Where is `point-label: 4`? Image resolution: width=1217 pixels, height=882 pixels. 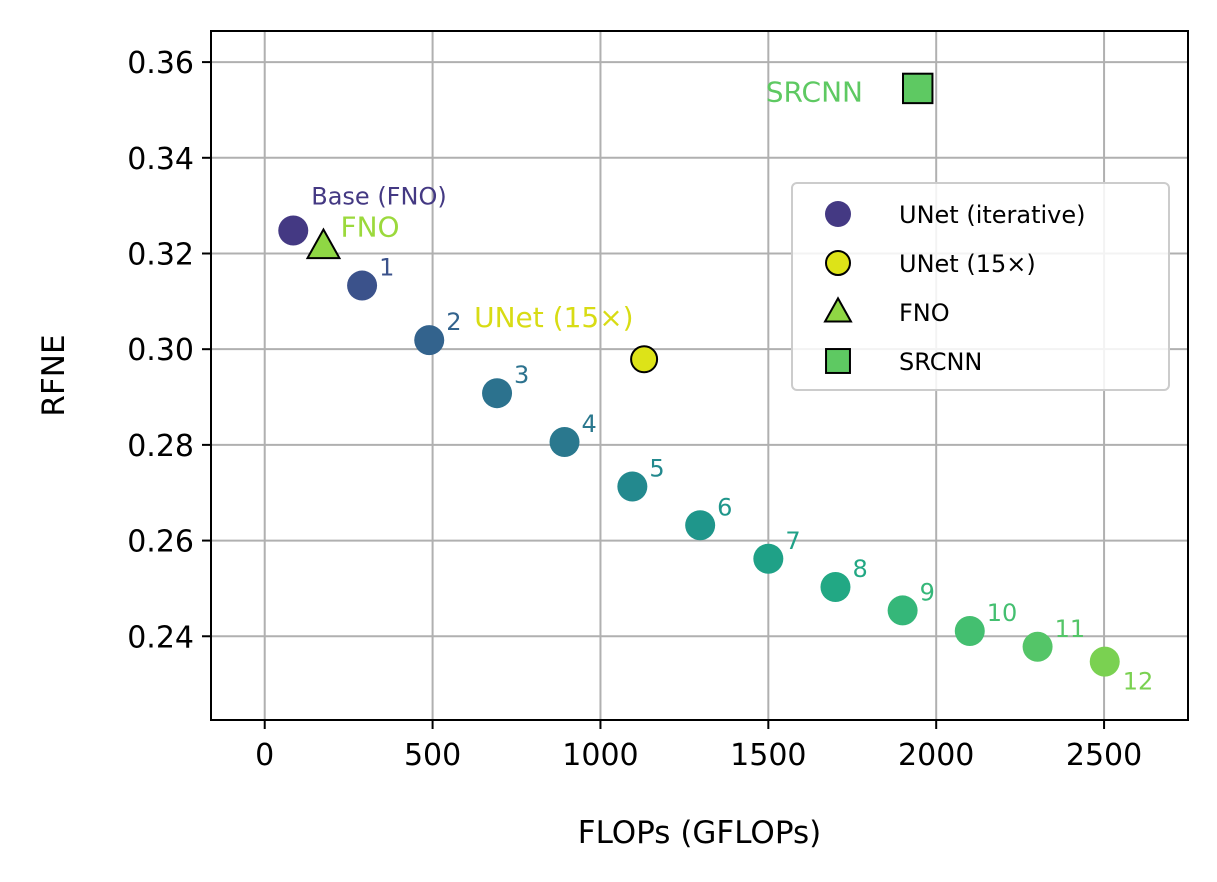
point-label: 4 is located at coordinates (589, 424).